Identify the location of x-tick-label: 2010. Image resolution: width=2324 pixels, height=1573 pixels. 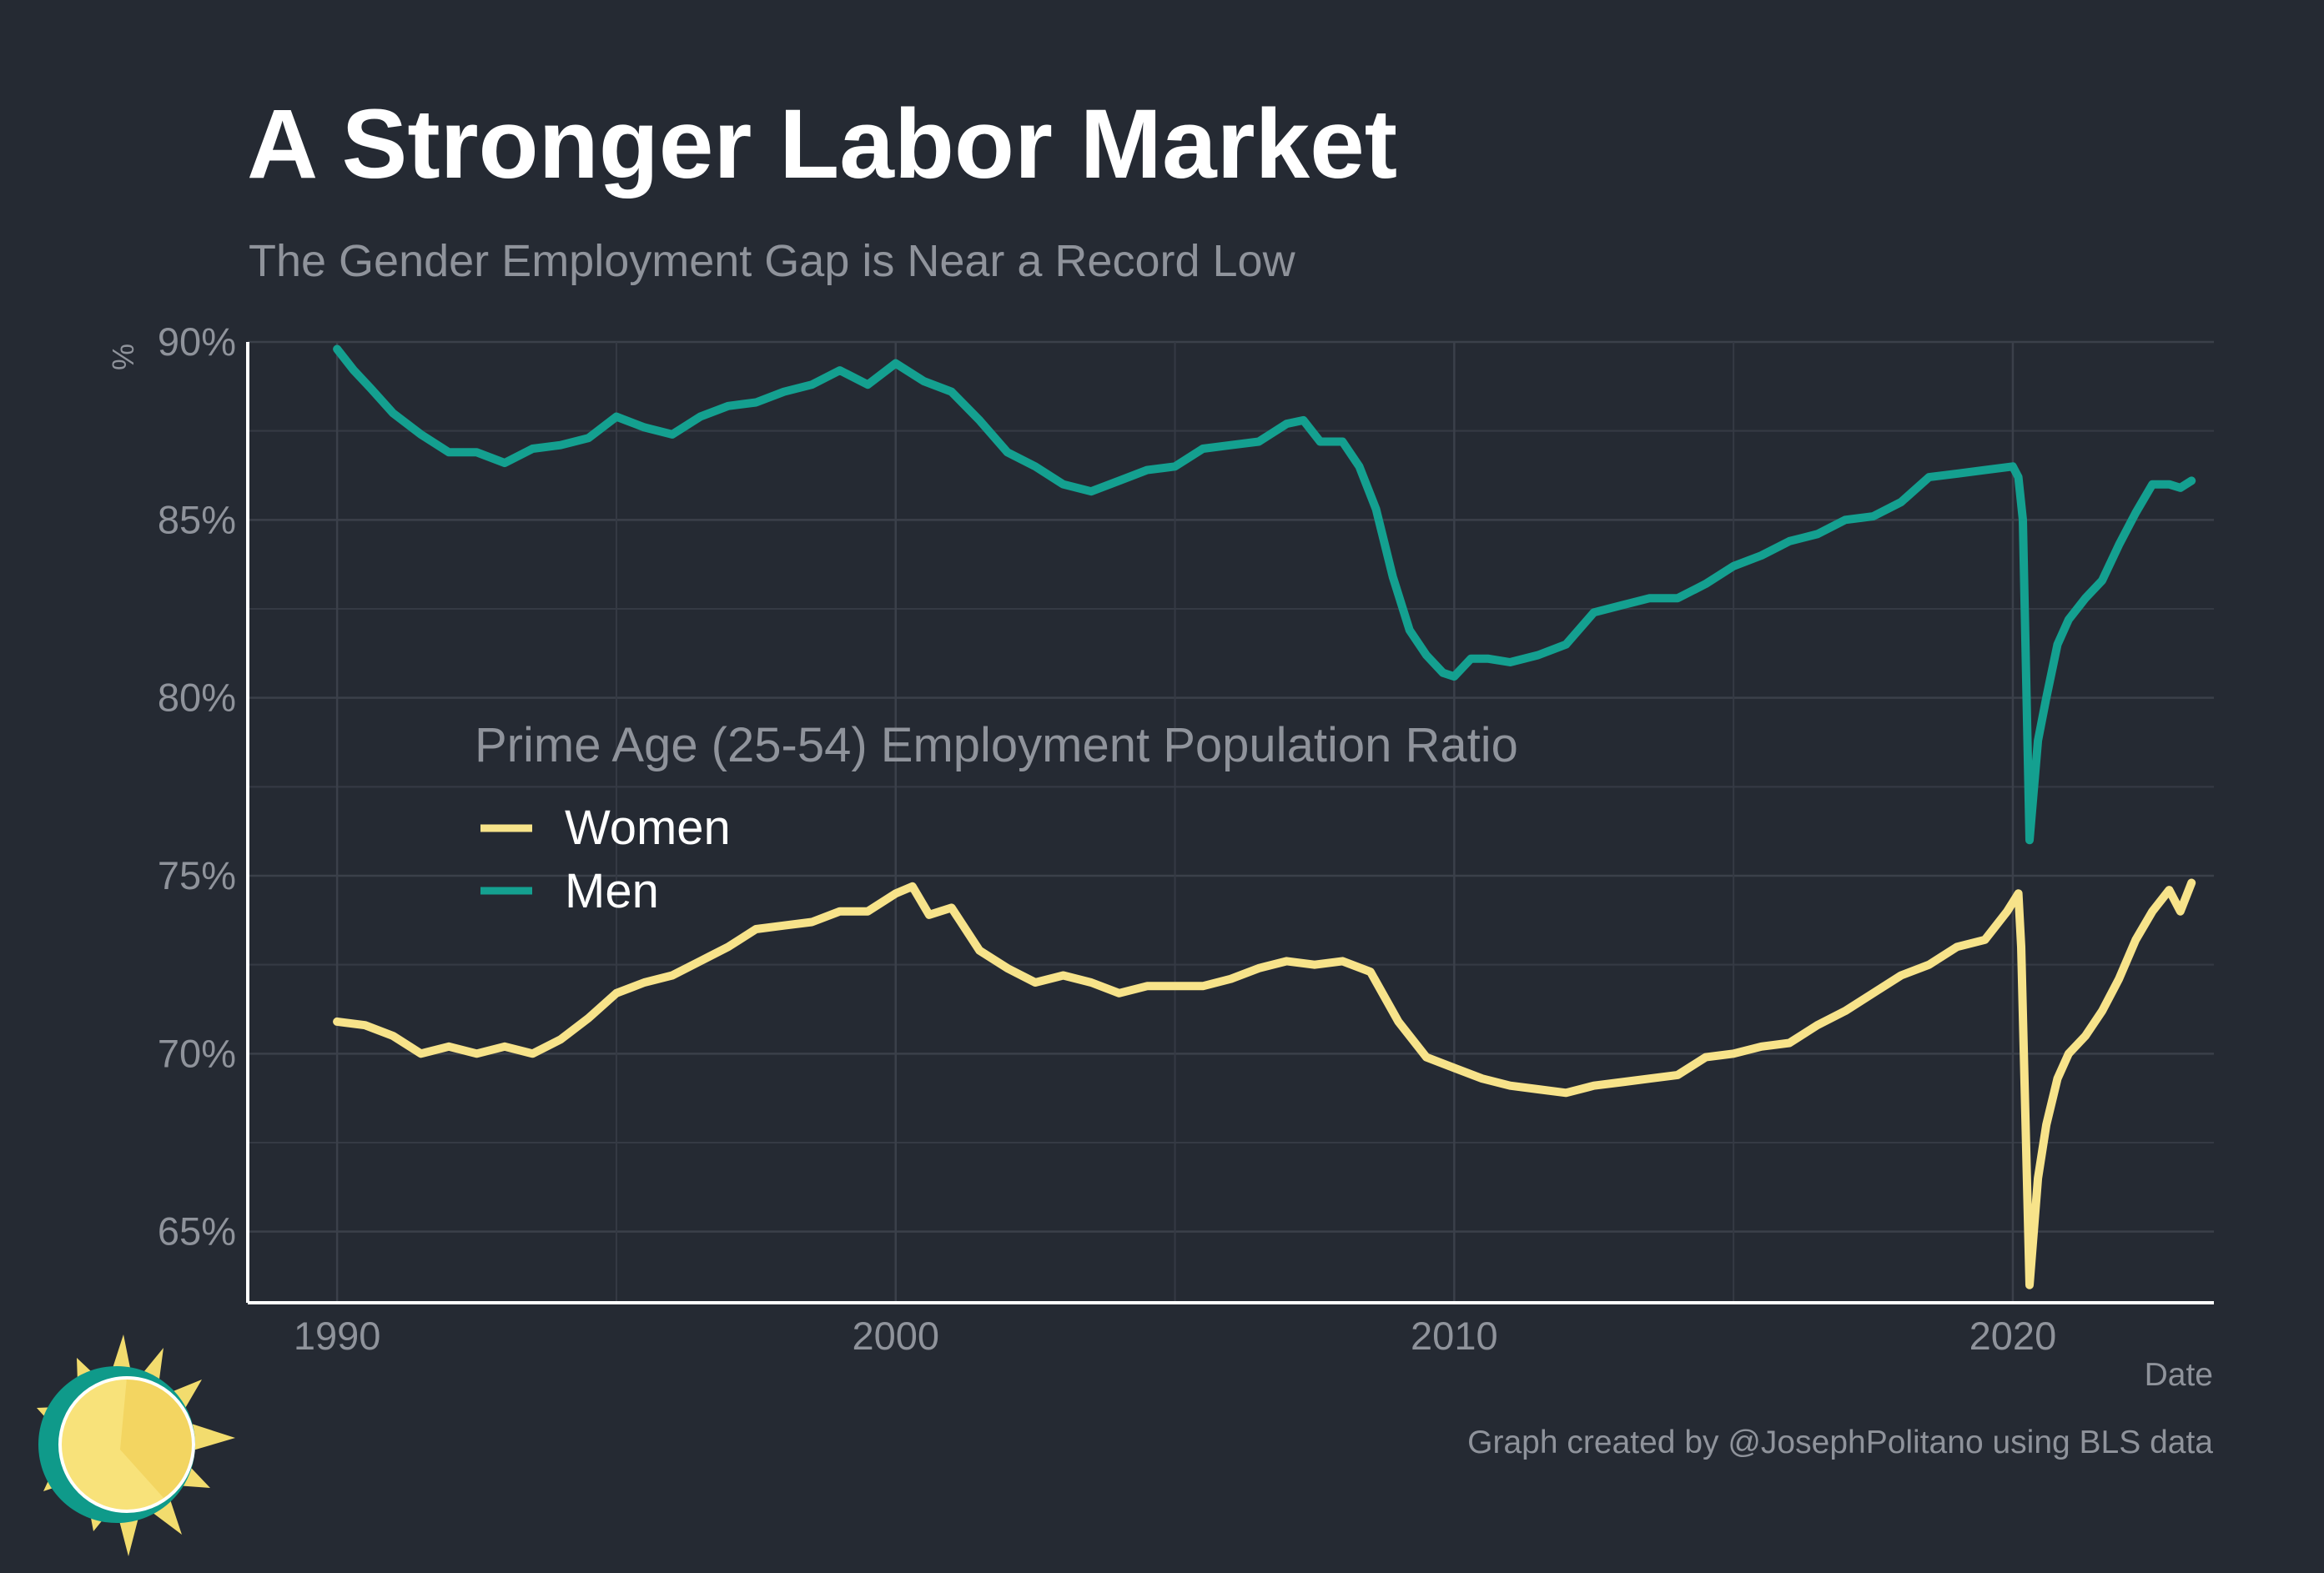
(1454, 1336).